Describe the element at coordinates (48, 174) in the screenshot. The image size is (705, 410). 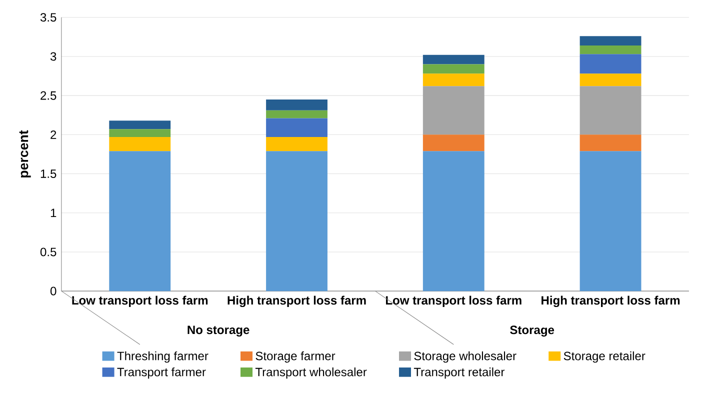
I see `y-tick-label: 1.5` at that location.